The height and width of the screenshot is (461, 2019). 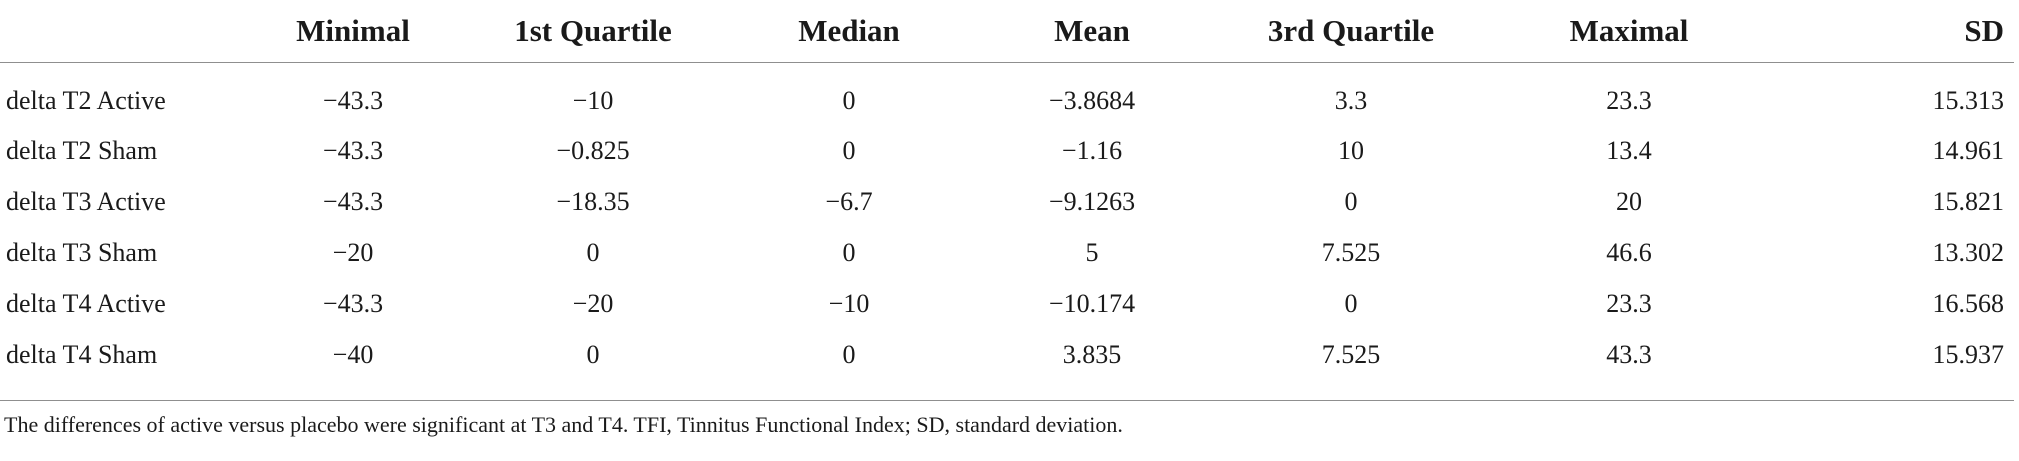 What do you see at coordinates (1092, 100) in the screenshot?
I see `cell-mean: −3.8684` at bounding box center [1092, 100].